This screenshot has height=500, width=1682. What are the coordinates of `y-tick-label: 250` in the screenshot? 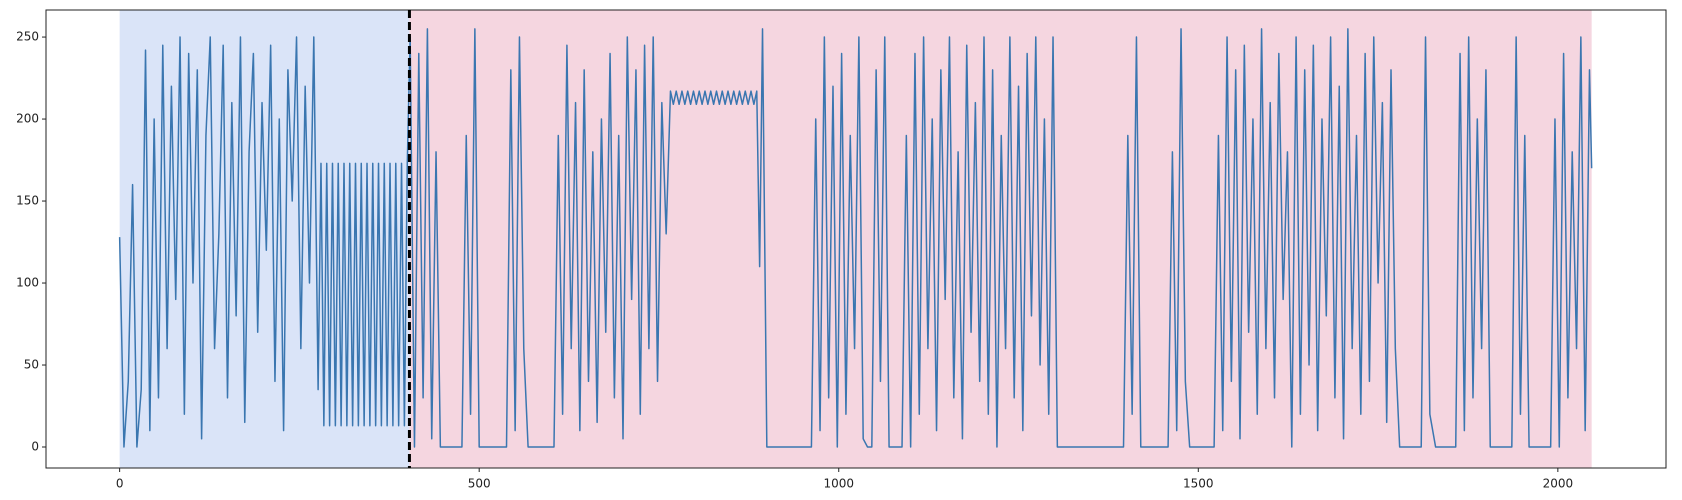 It's located at (27, 37).